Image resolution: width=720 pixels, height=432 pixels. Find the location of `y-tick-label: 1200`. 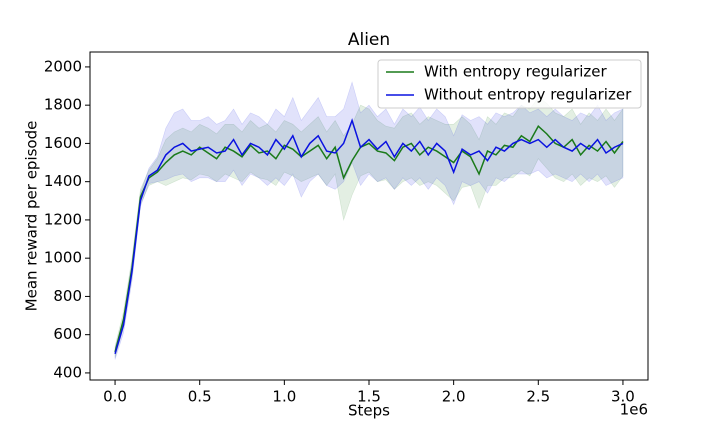

y-tick-label: 1200 is located at coordinates (63, 219).